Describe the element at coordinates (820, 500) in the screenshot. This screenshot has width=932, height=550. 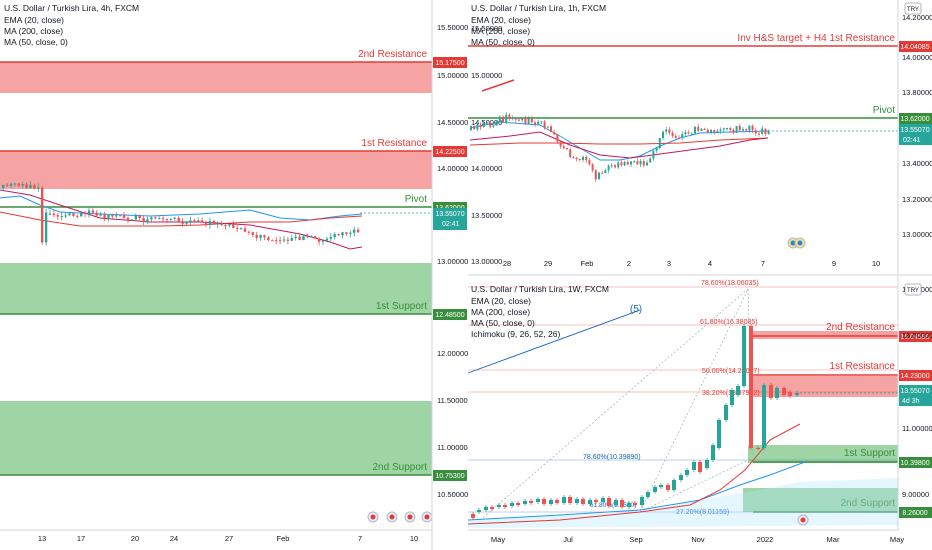
I see `zone-2nd-support` at that location.